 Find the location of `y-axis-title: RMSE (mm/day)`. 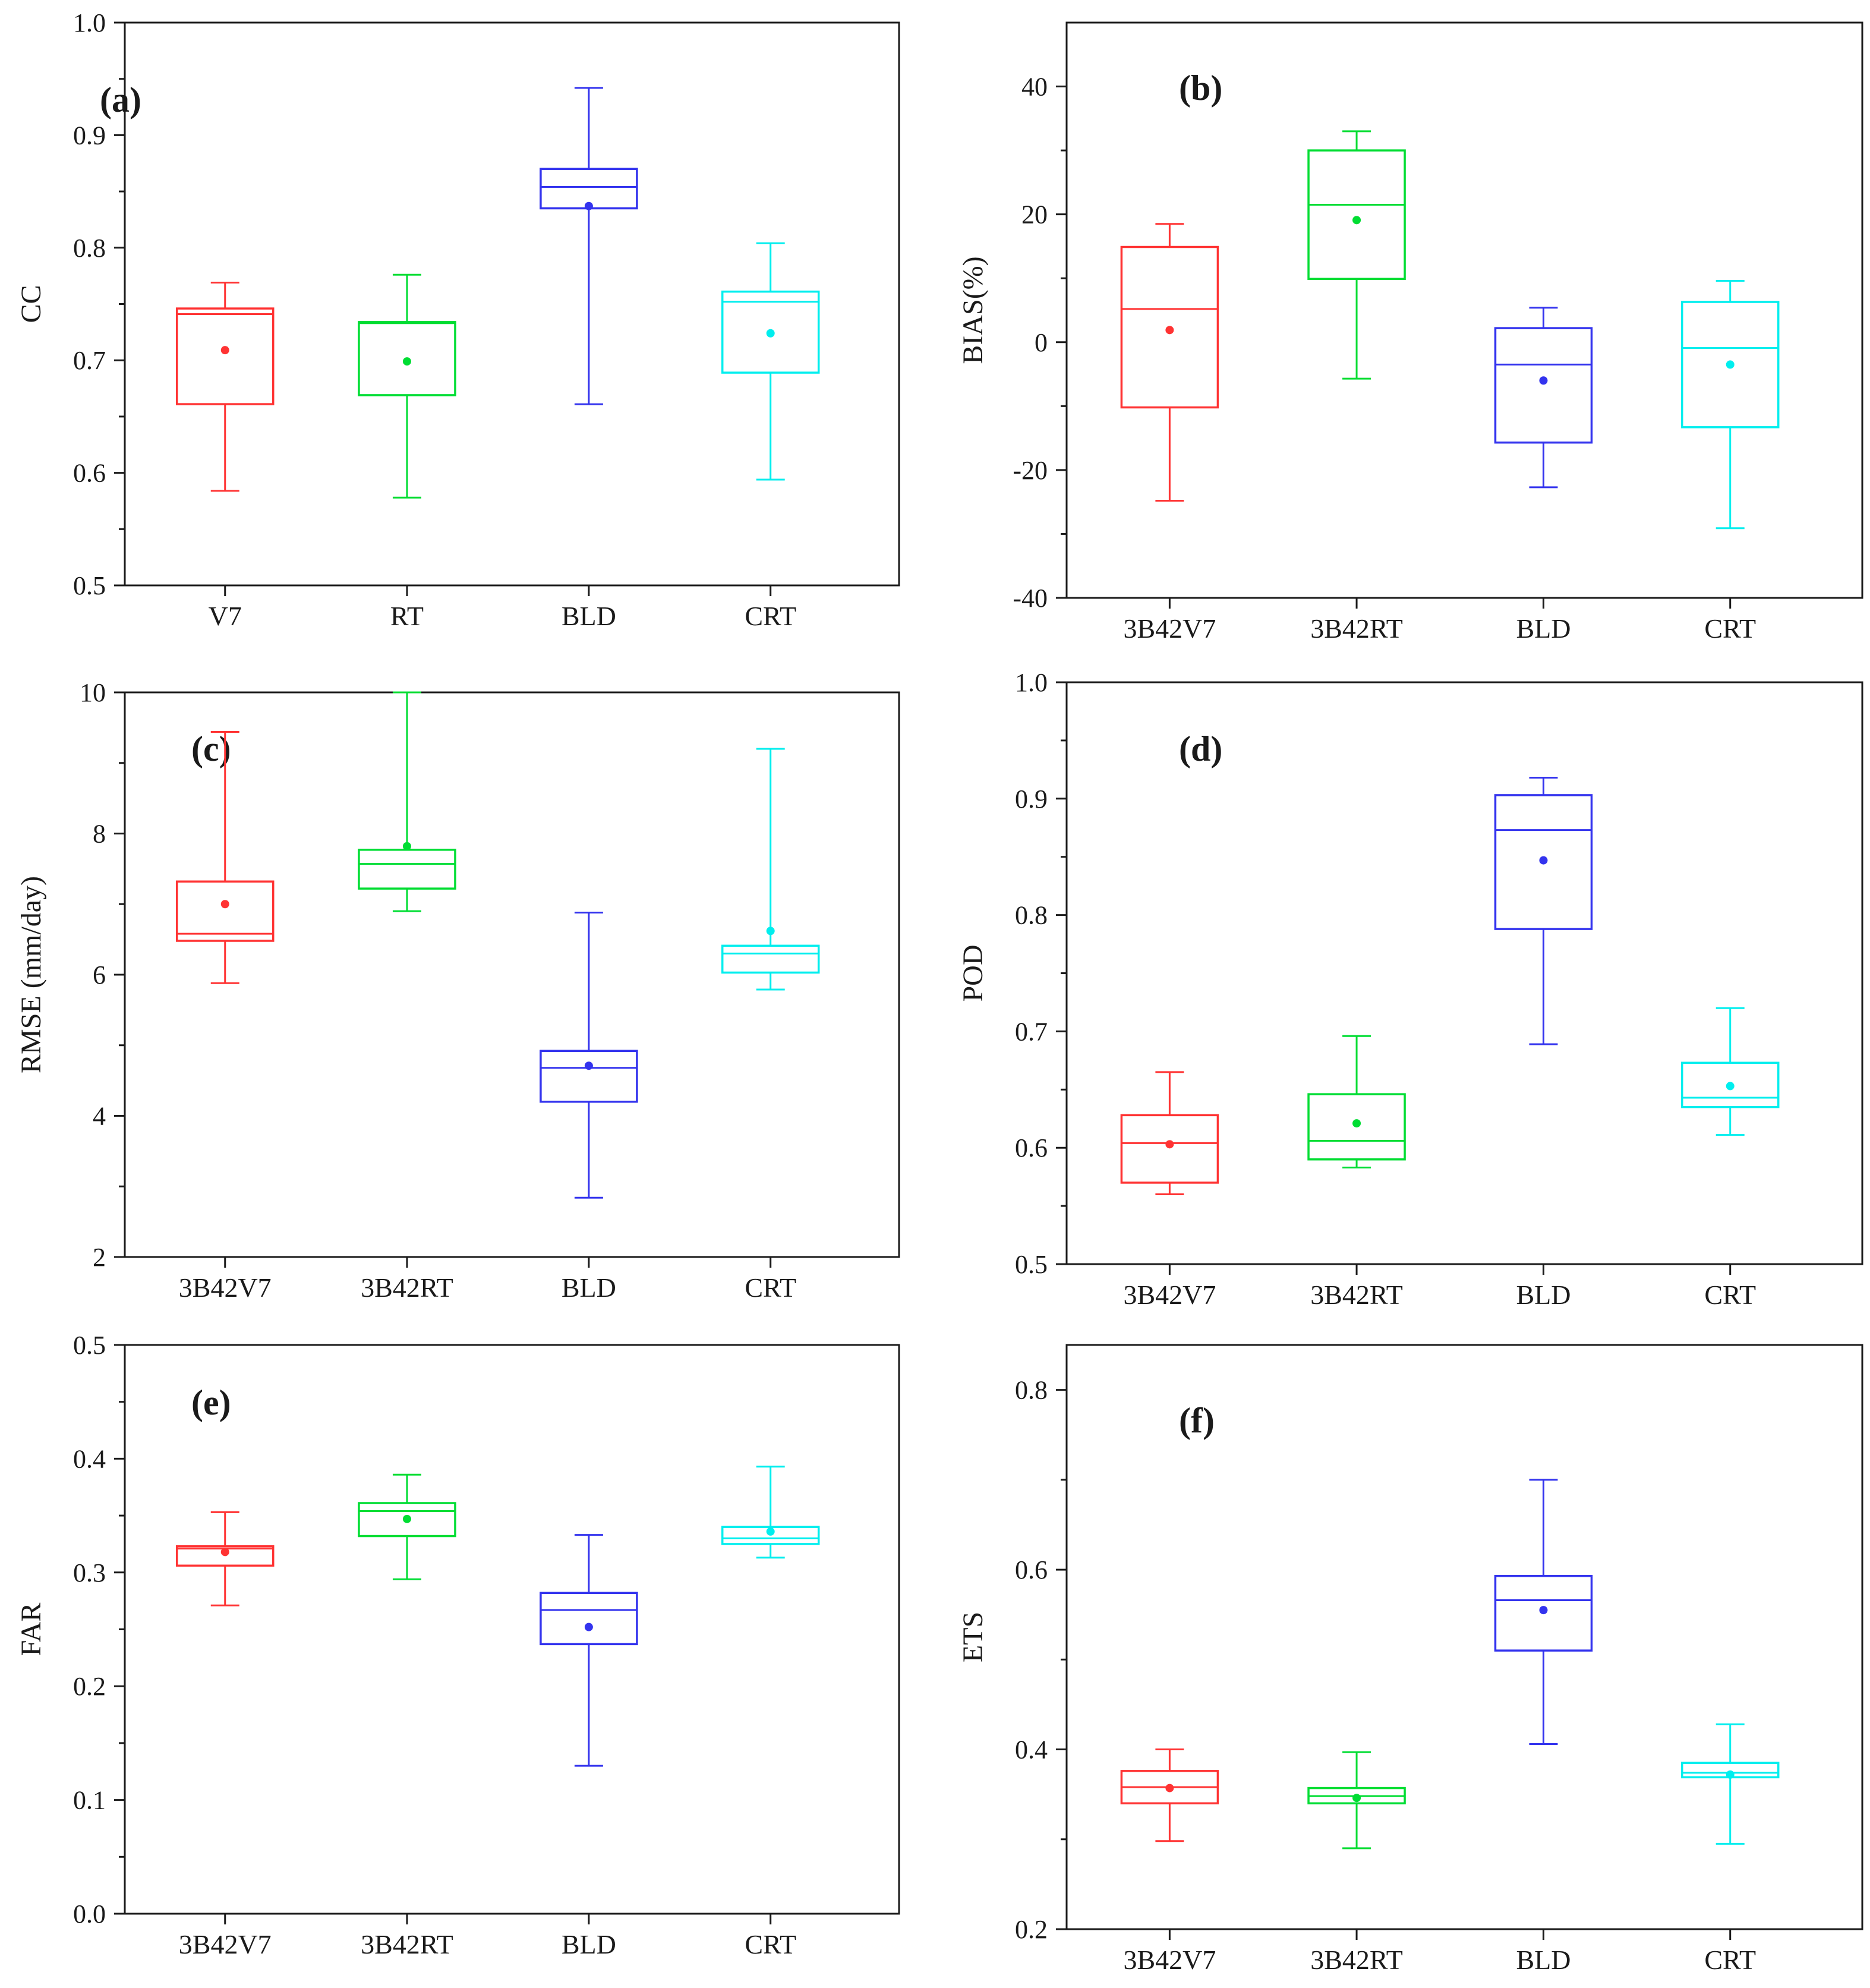

y-axis-title: RMSE (mm/day) is located at coordinates (31, 974).